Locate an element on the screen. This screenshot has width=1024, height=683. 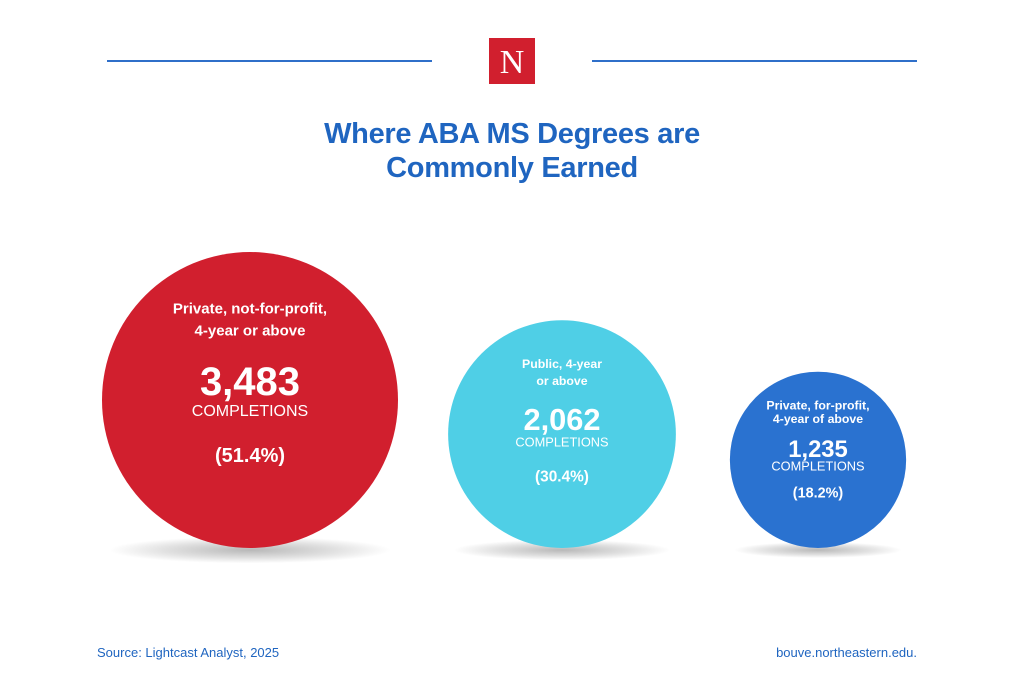
bubble-value: 3,483 is located at coordinates (250, 382).